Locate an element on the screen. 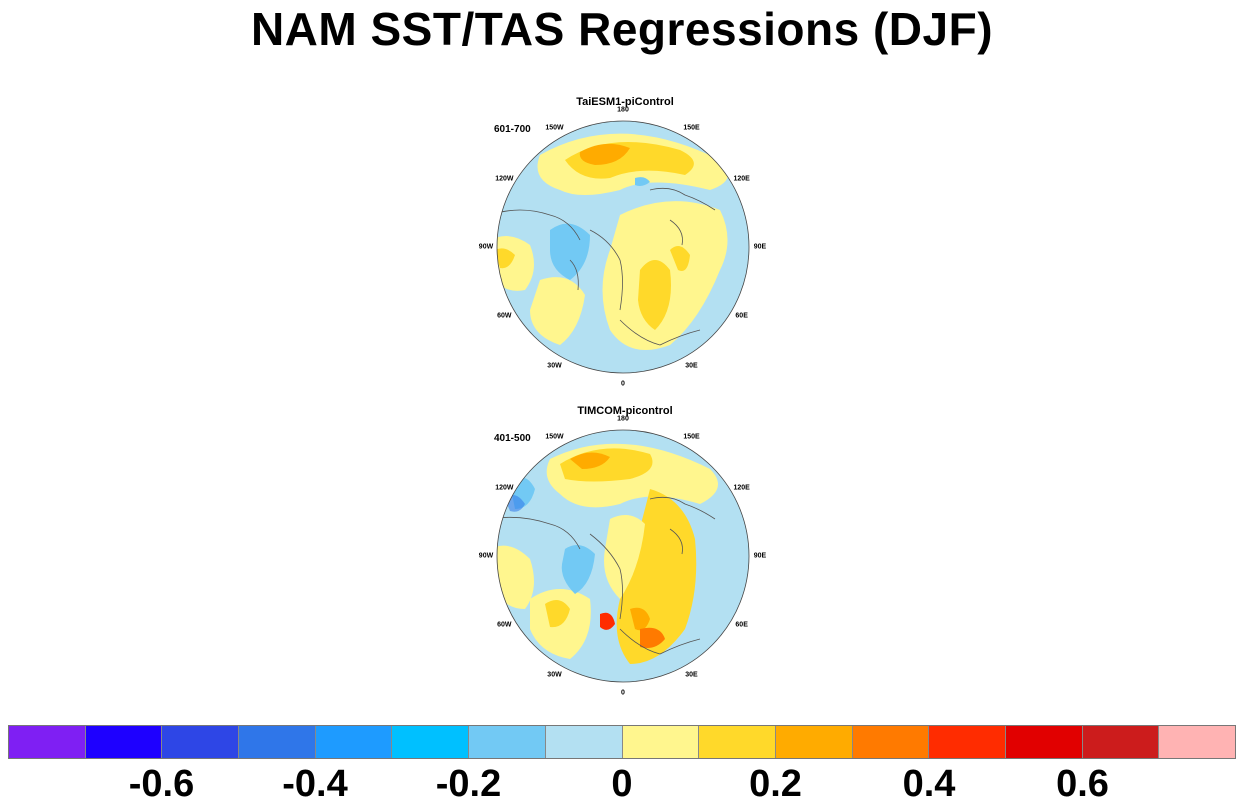  colorbar-label: -0.4 is located at coordinates (315, 784).